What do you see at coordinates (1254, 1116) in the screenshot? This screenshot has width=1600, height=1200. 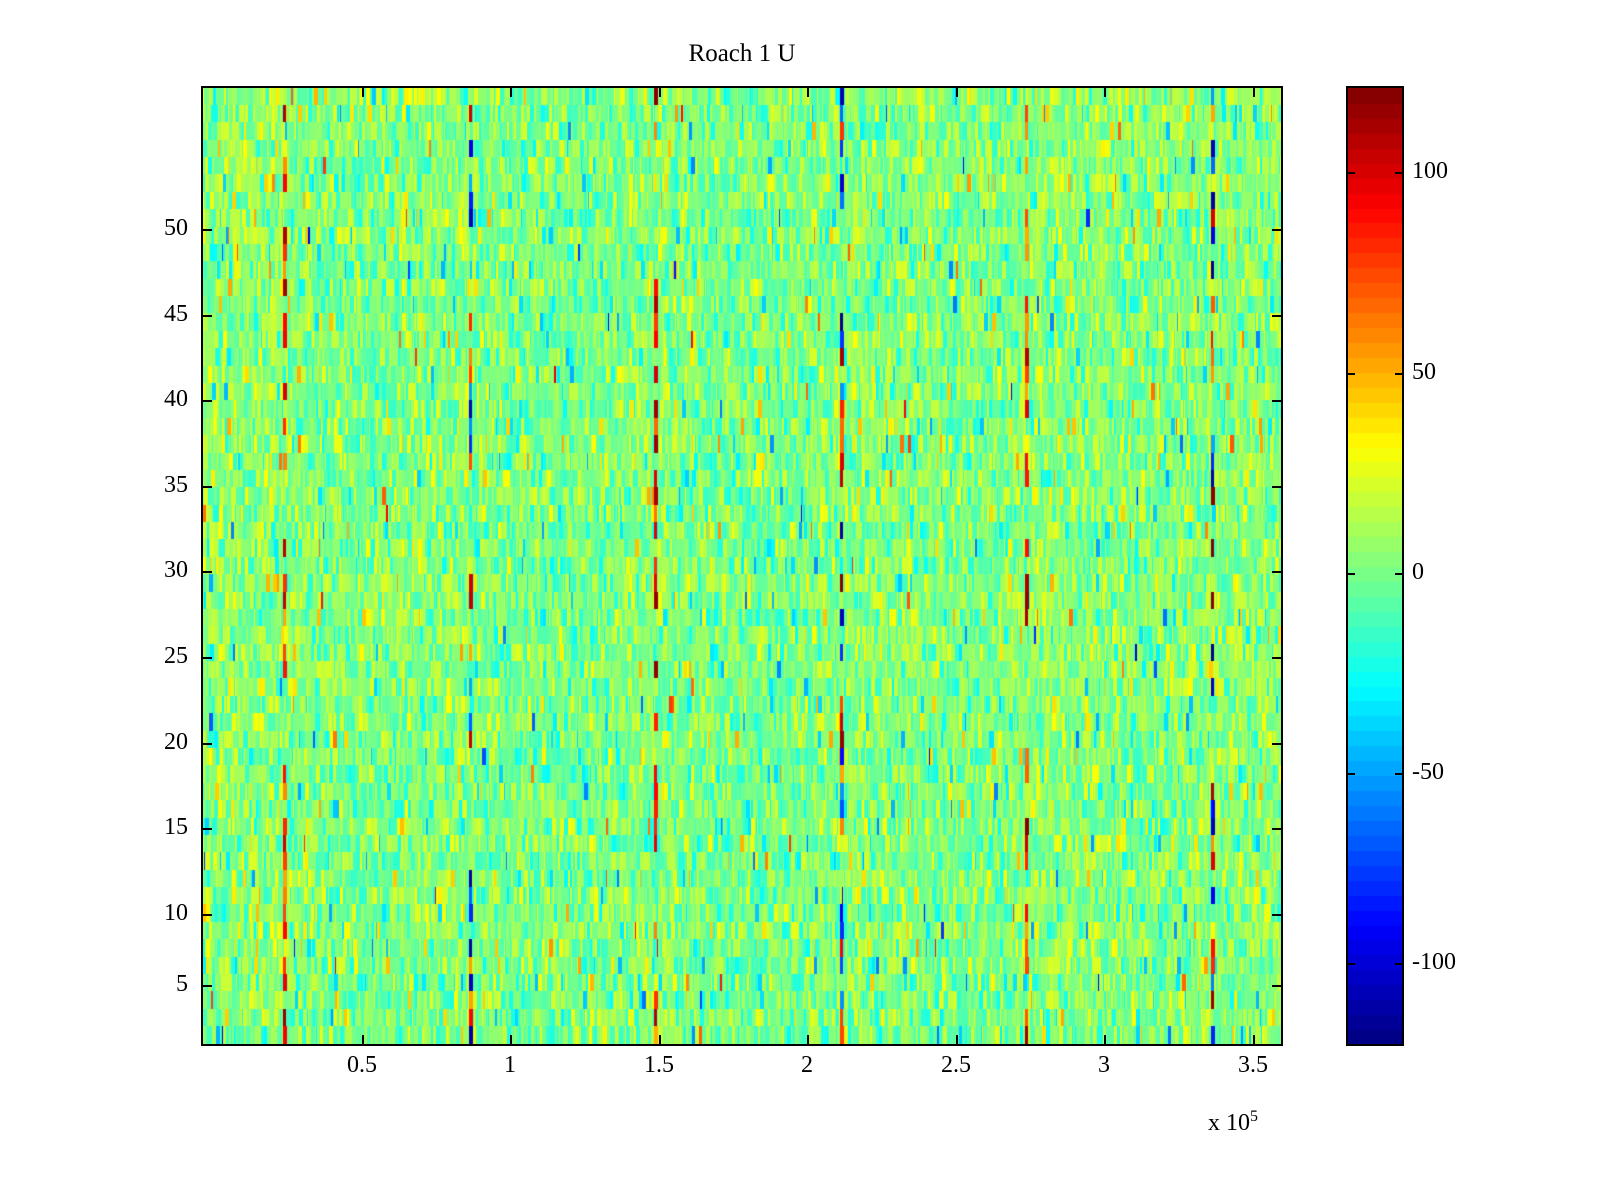 I see `x-axis-exponent-power: 5` at bounding box center [1254, 1116].